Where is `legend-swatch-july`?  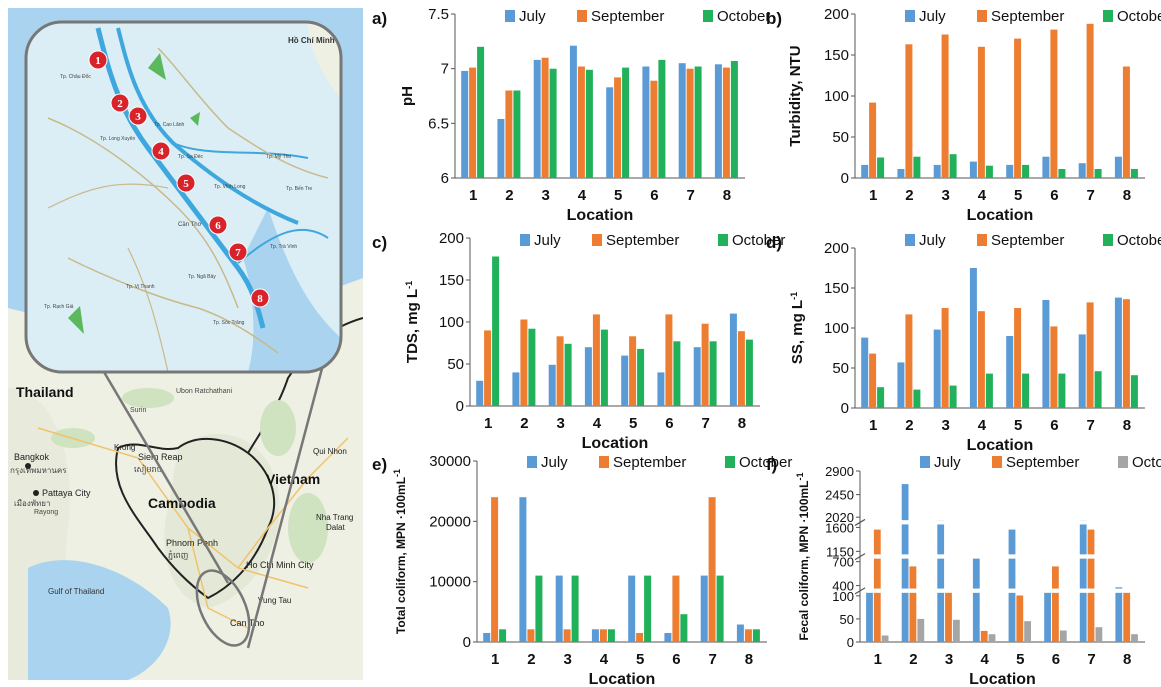
legend-swatch-july is located at coordinates (925, 462).